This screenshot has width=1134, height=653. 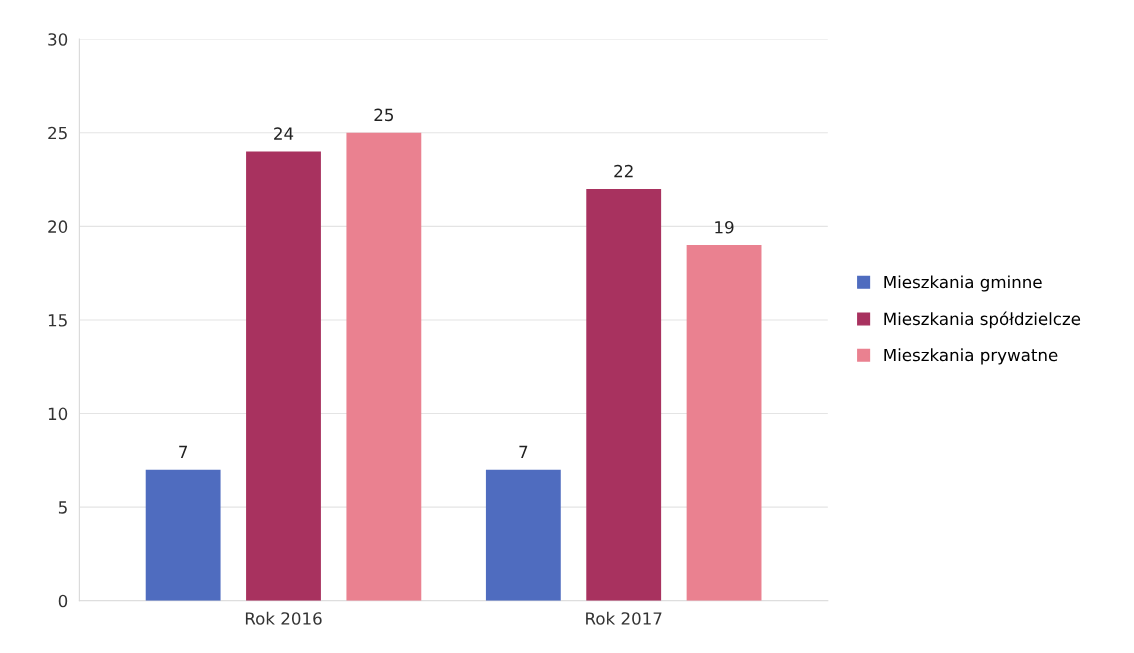 I want to click on data-label: 24, so click(x=284, y=133).